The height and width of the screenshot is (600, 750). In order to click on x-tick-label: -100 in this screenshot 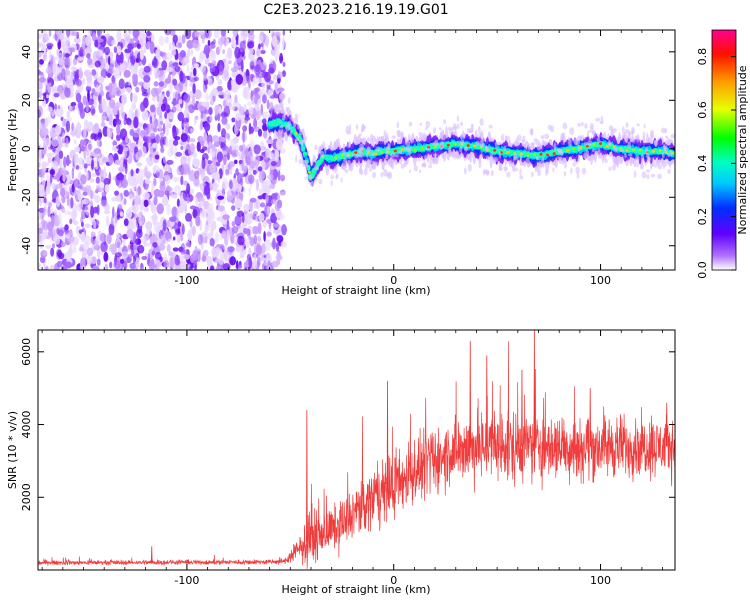, I will do `click(186, 280)`.